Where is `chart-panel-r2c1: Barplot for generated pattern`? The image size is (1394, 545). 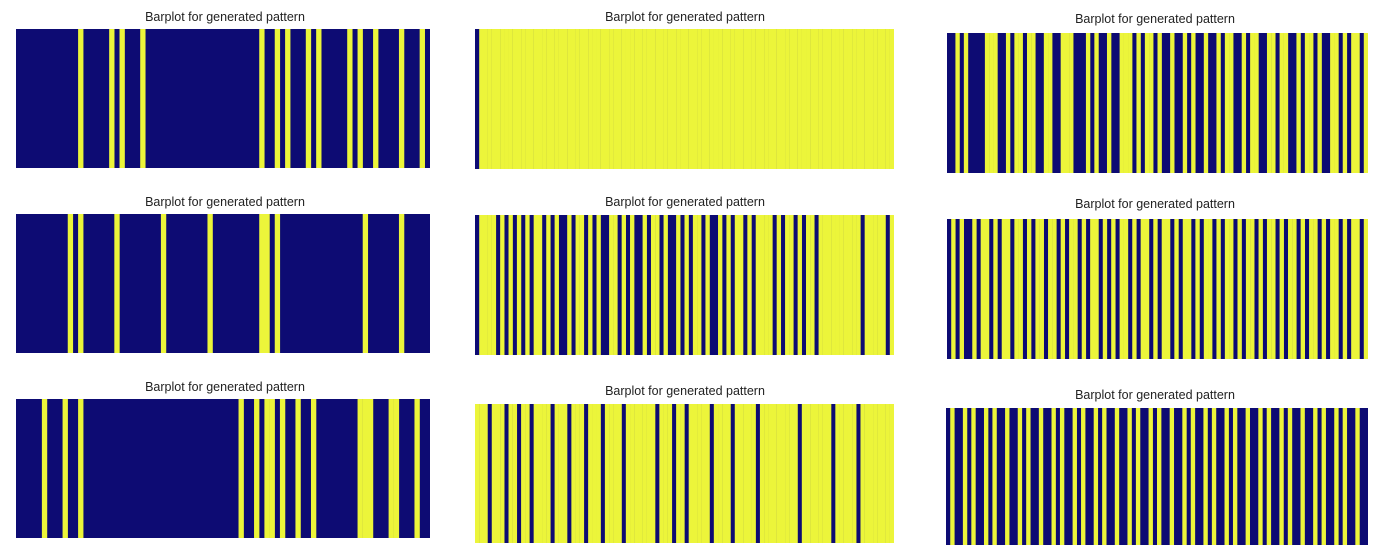 chart-panel-r2c1: Barplot for generated pattern is located at coordinates (225, 275).